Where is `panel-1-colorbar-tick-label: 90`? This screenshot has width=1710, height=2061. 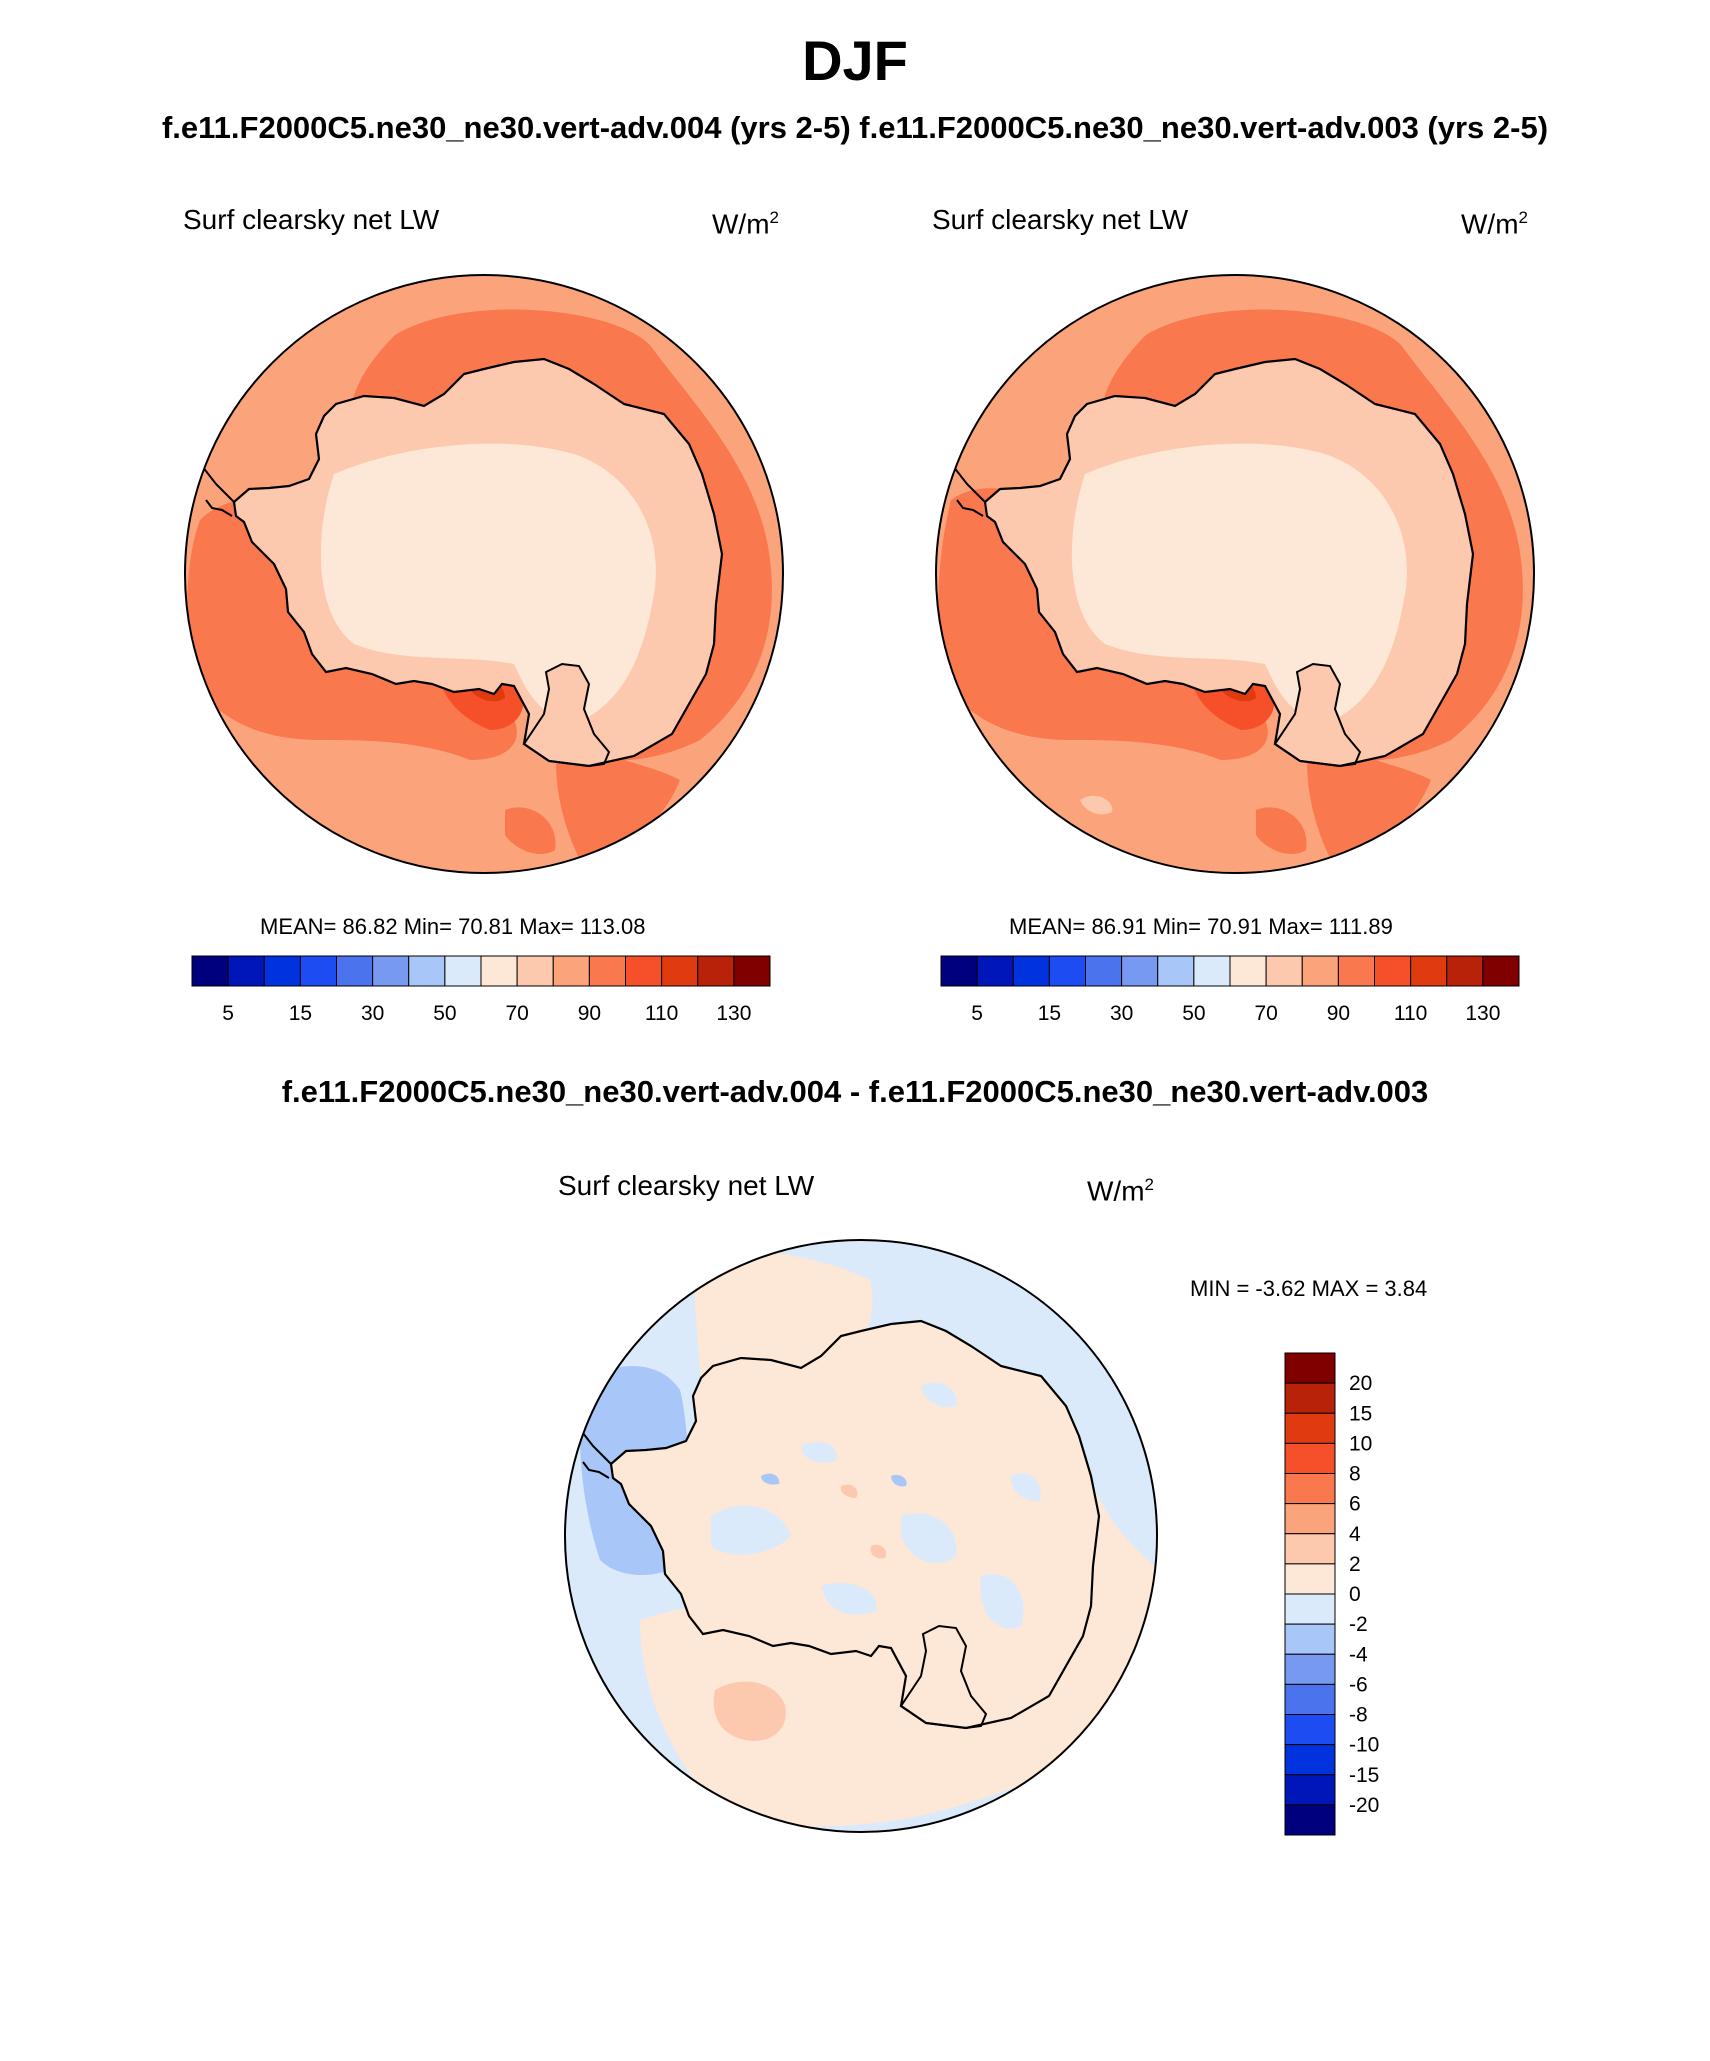 panel-1-colorbar-tick-label: 90 is located at coordinates (589, 1013).